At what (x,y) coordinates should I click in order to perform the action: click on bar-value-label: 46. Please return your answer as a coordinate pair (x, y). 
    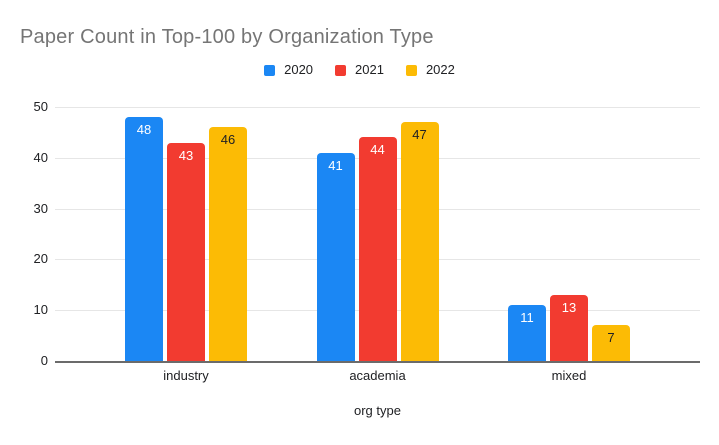
    Looking at the image, I should click on (228, 140).